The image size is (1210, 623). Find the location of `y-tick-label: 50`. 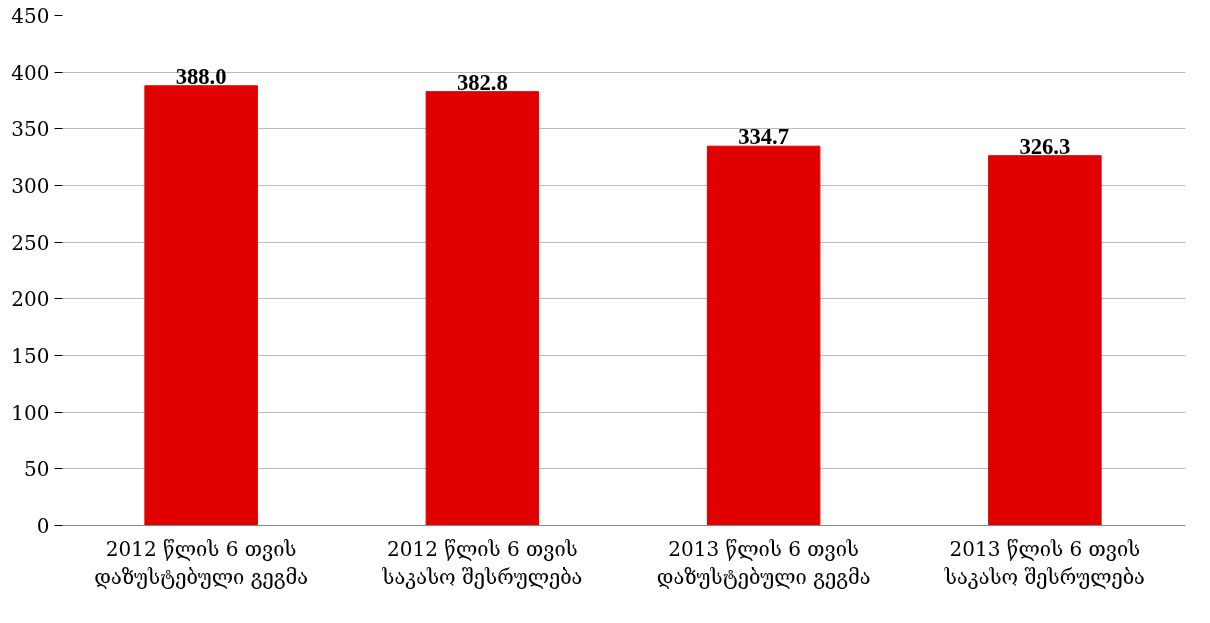

y-tick-label: 50 is located at coordinates (37, 469).